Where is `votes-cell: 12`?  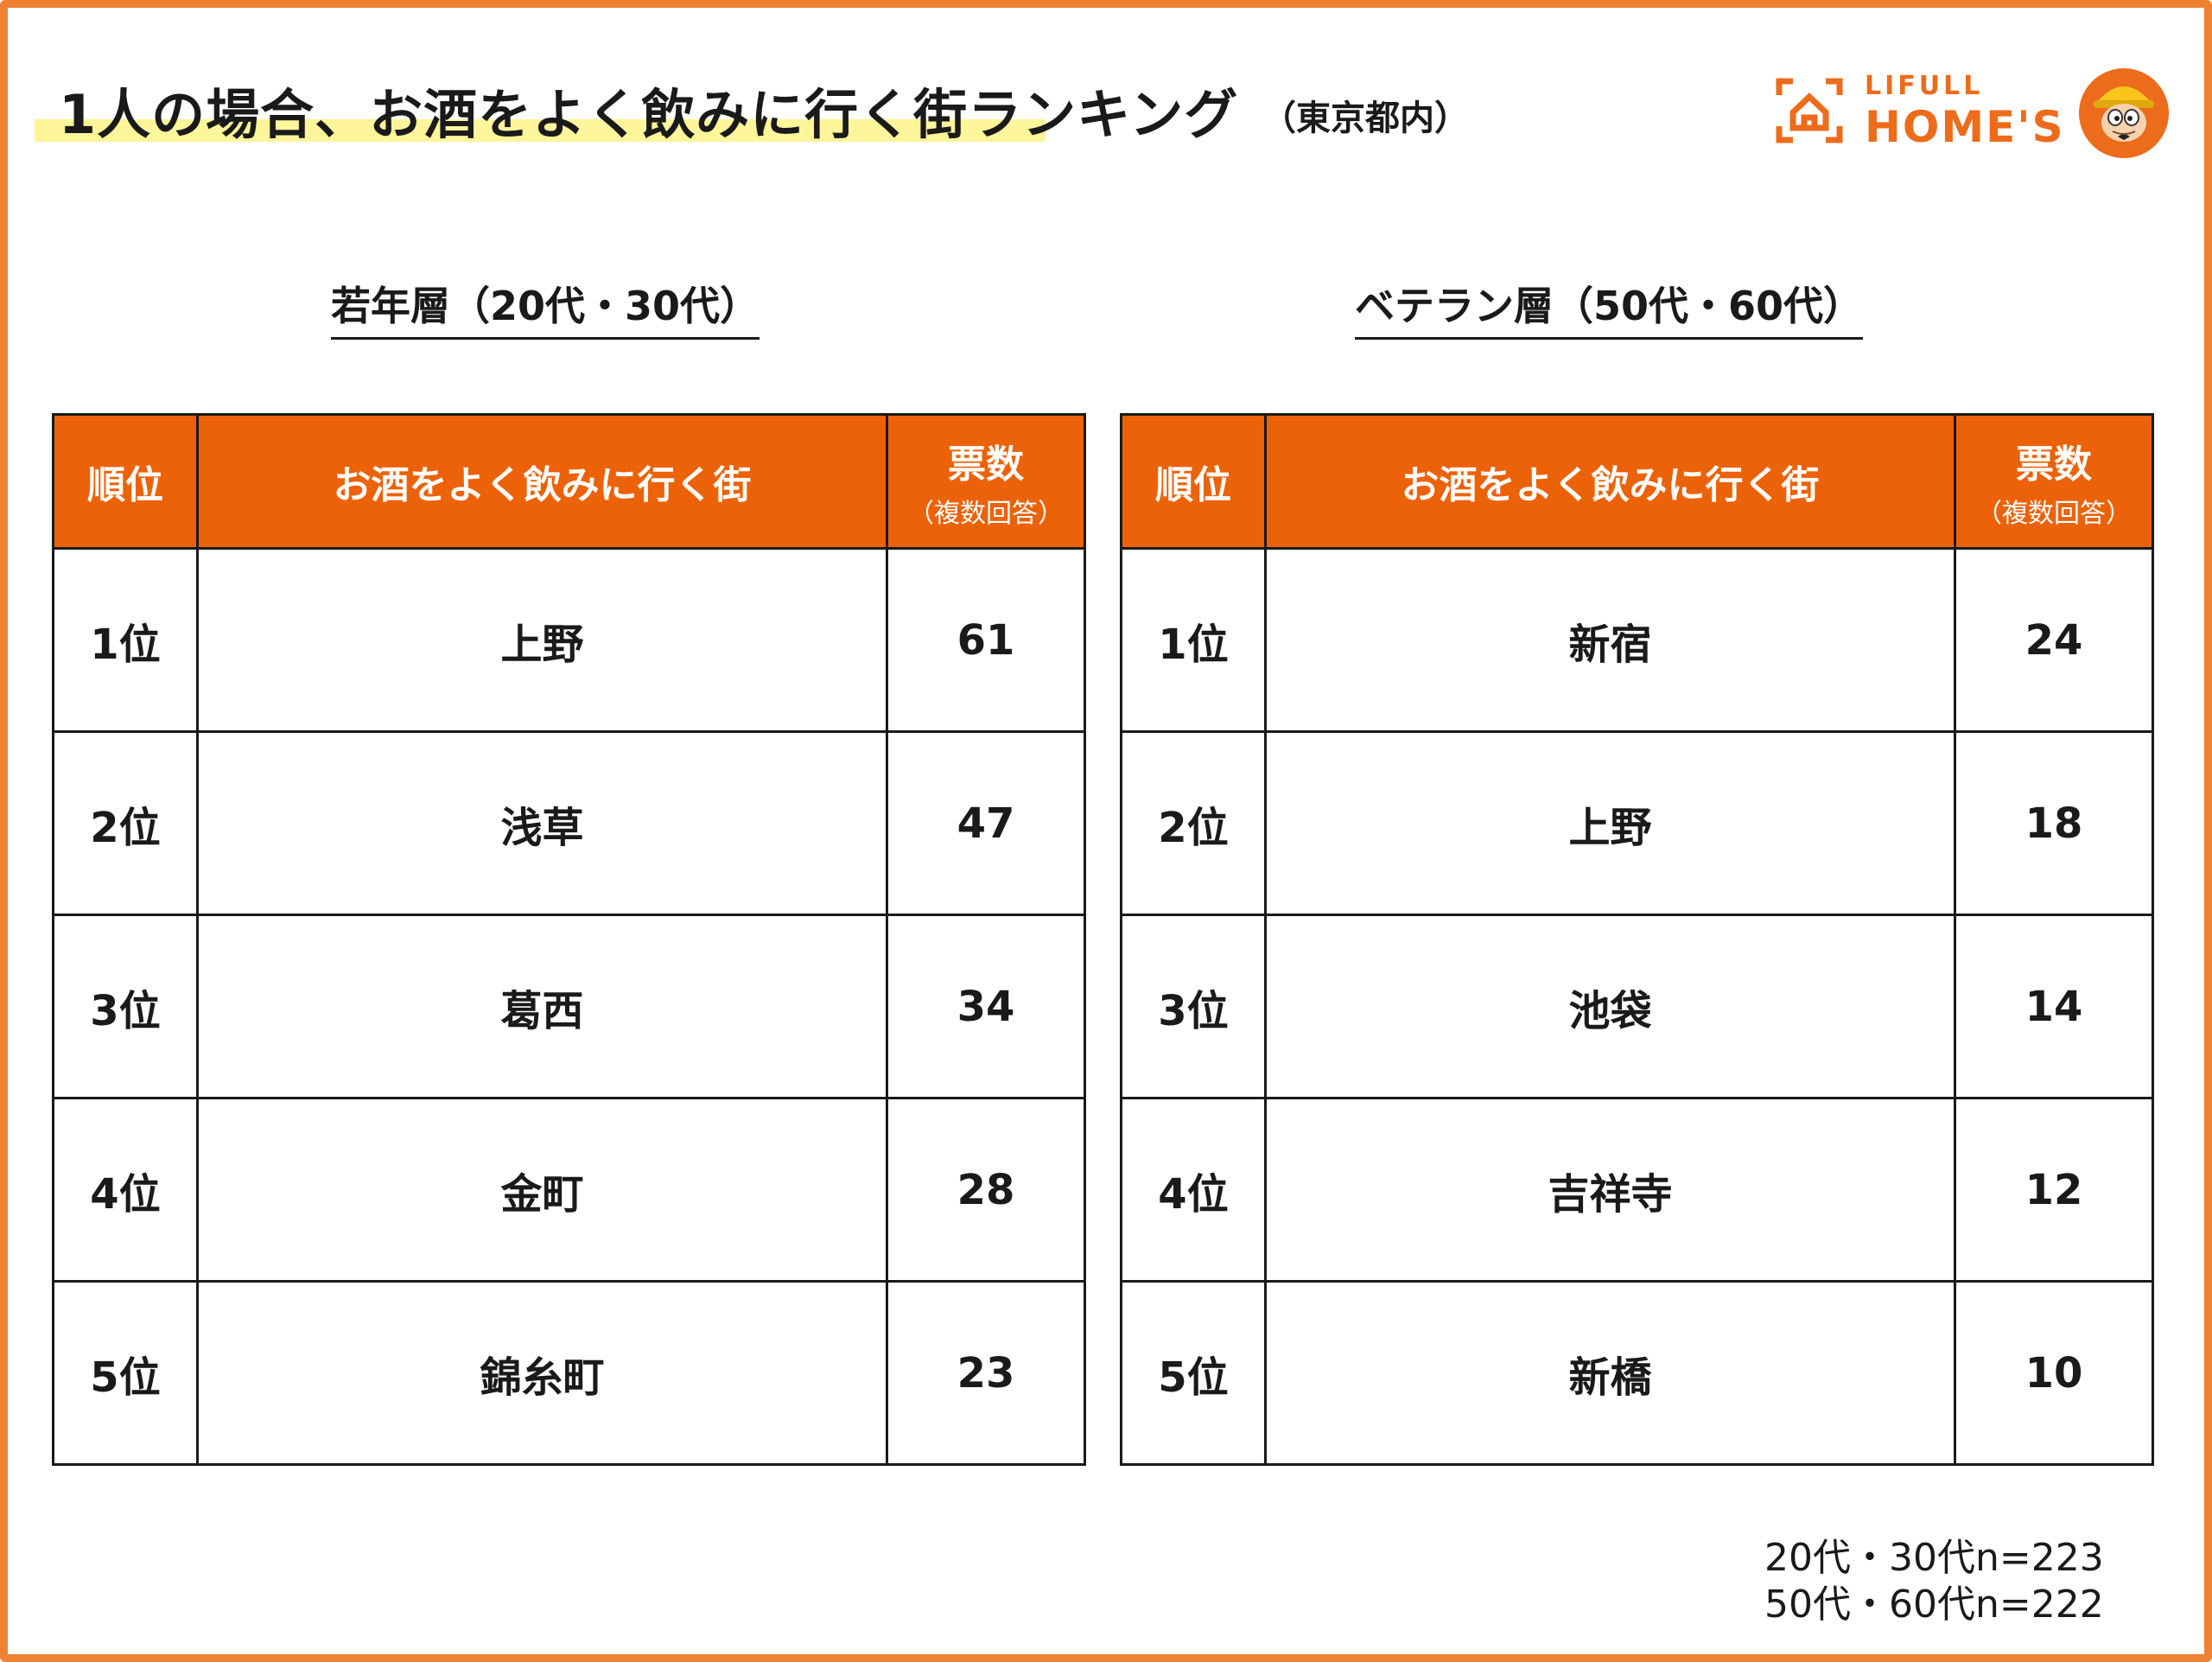 votes-cell: 12 is located at coordinates (2054, 1190).